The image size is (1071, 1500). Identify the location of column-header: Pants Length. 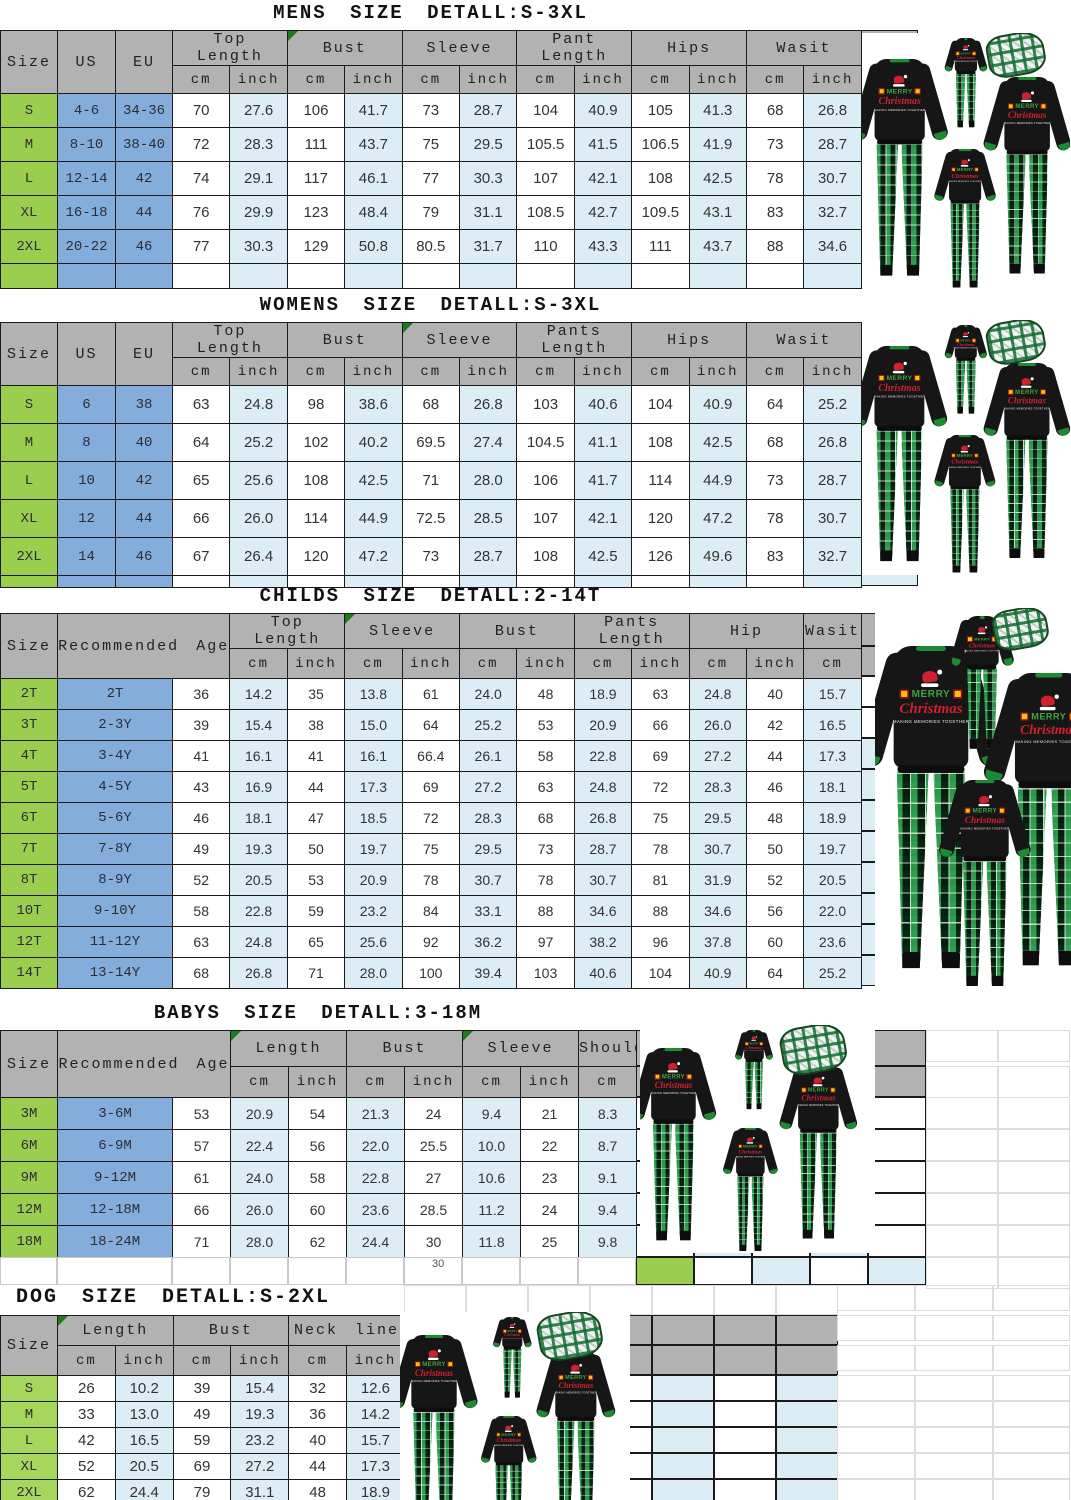
(631, 631).